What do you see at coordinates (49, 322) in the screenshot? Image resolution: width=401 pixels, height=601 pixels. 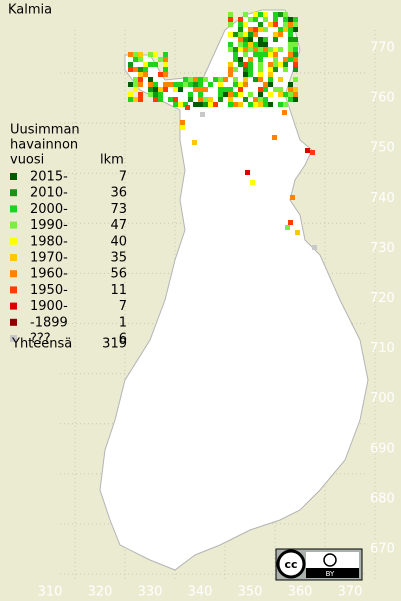 I see `legend-label: -1899` at bounding box center [49, 322].